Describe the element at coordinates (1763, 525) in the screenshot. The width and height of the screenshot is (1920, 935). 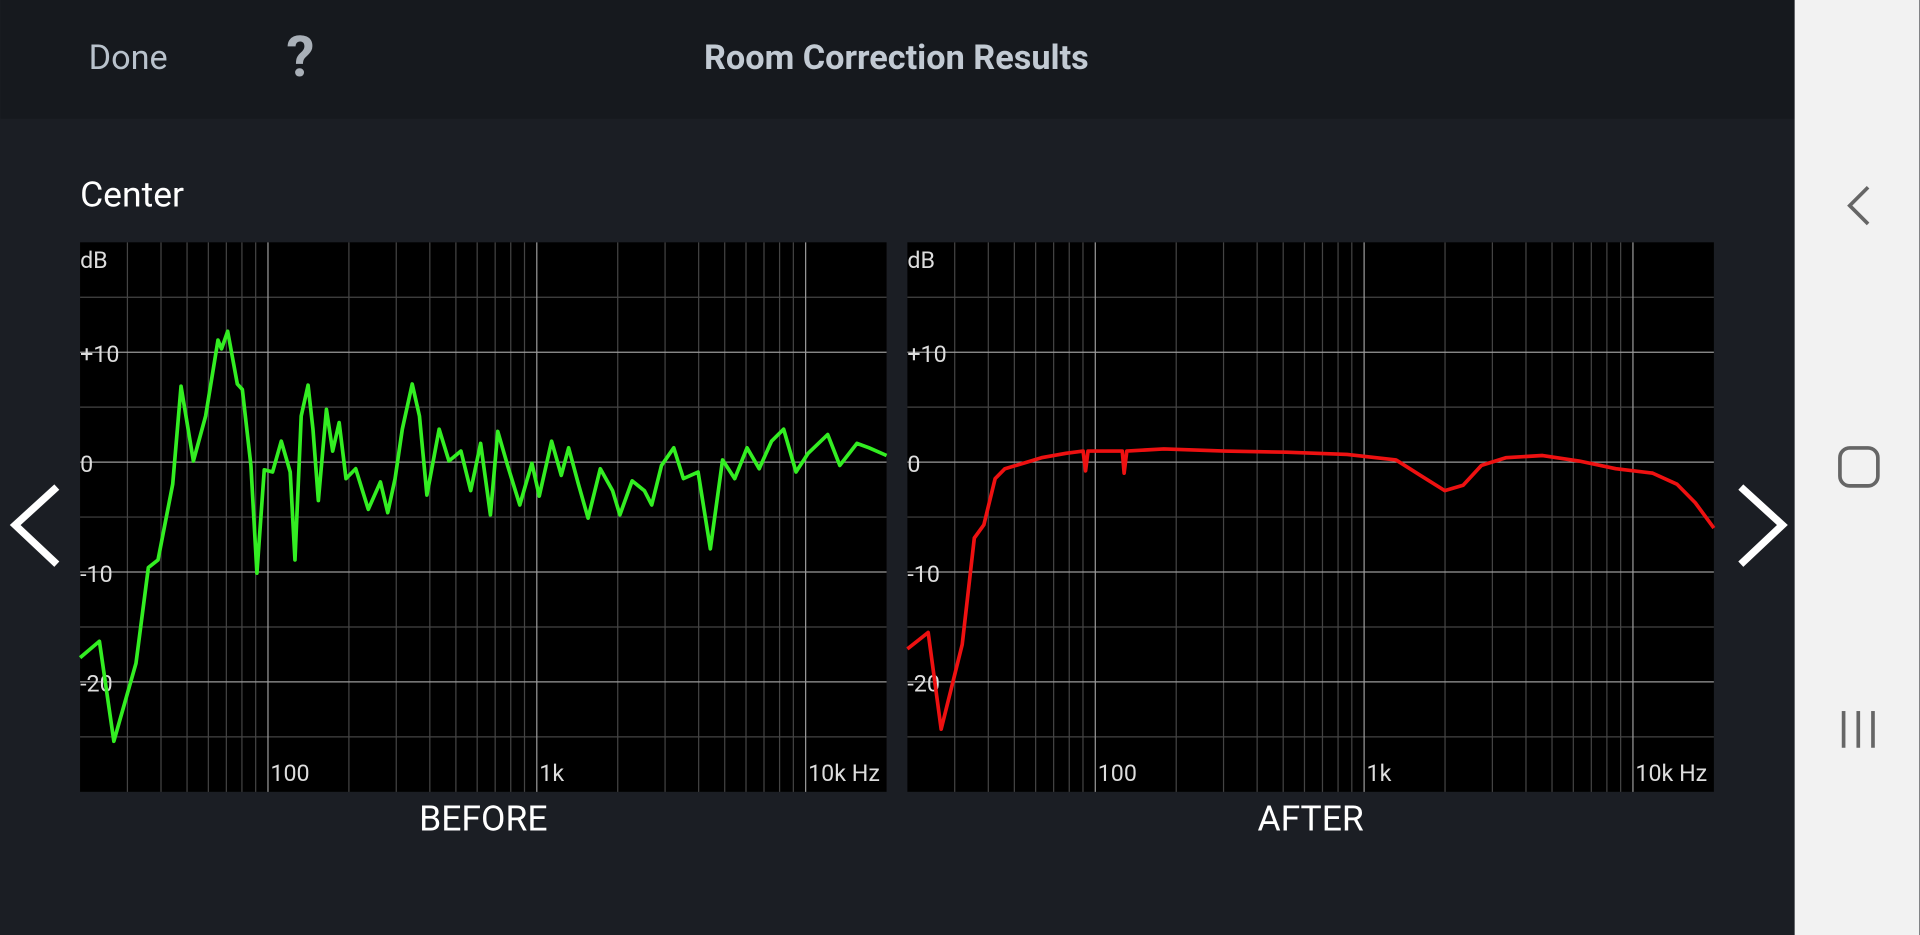
I see `next-arrow` at that location.